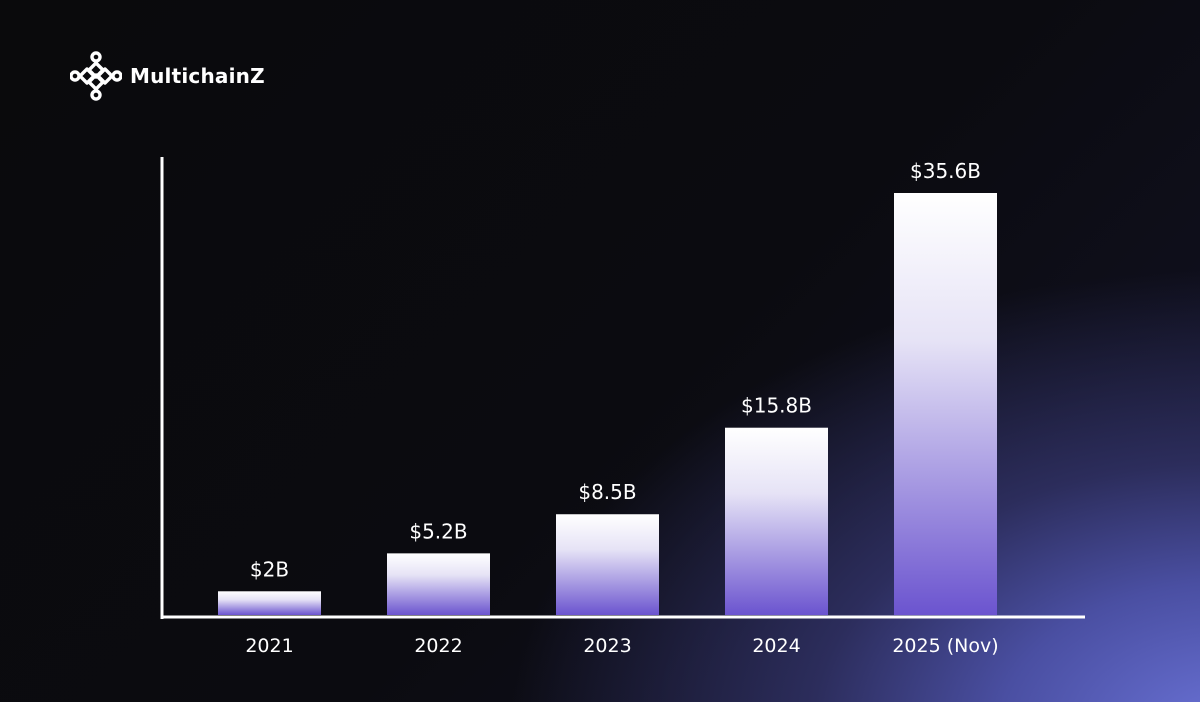 The height and width of the screenshot is (702, 1200). I want to click on x-tick-label-3: 2023, so click(607, 646).